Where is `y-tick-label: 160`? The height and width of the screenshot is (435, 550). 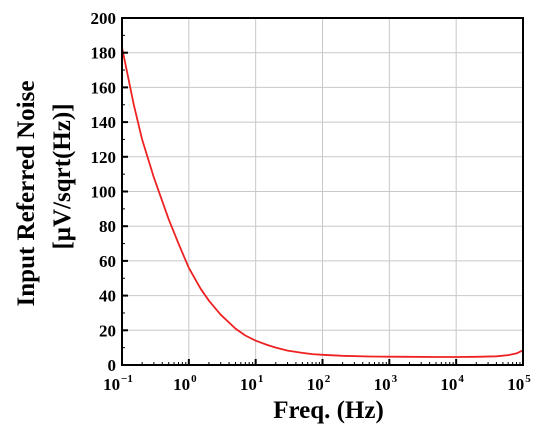
y-tick-label: 160 is located at coordinates (104, 87).